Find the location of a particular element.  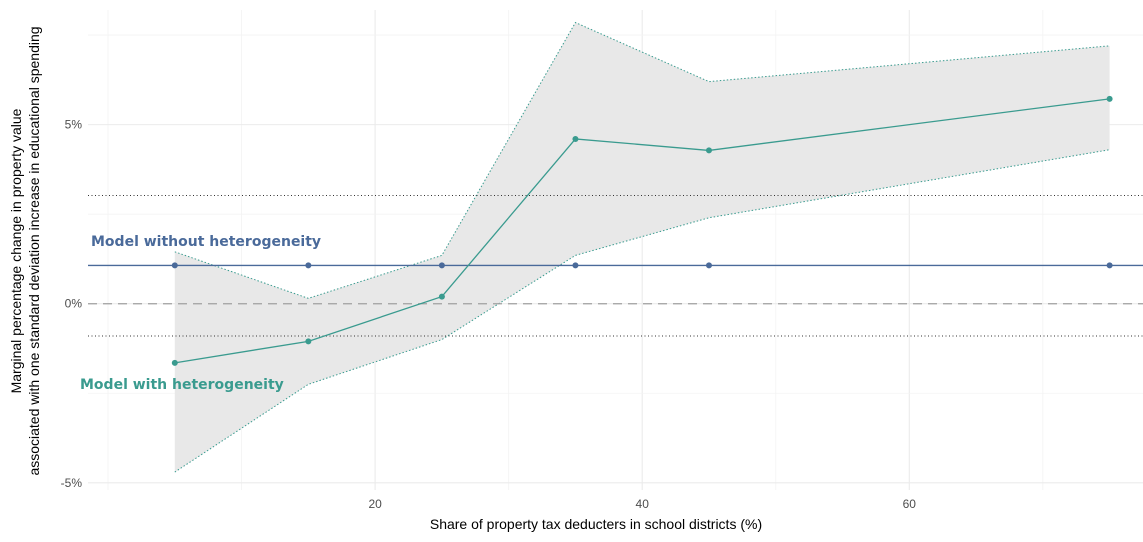

x-axis: 20 40 60 is located at coordinates (642, 504).